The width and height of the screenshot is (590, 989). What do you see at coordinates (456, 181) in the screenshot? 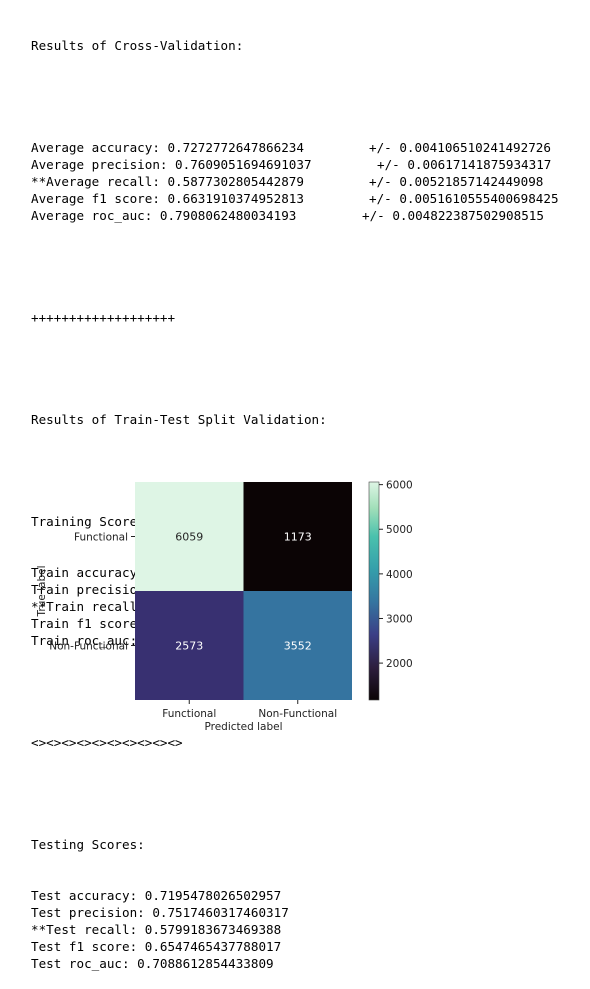
I see `cv-std: +/- 0.00521857142449098` at bounding box center [456, 181].